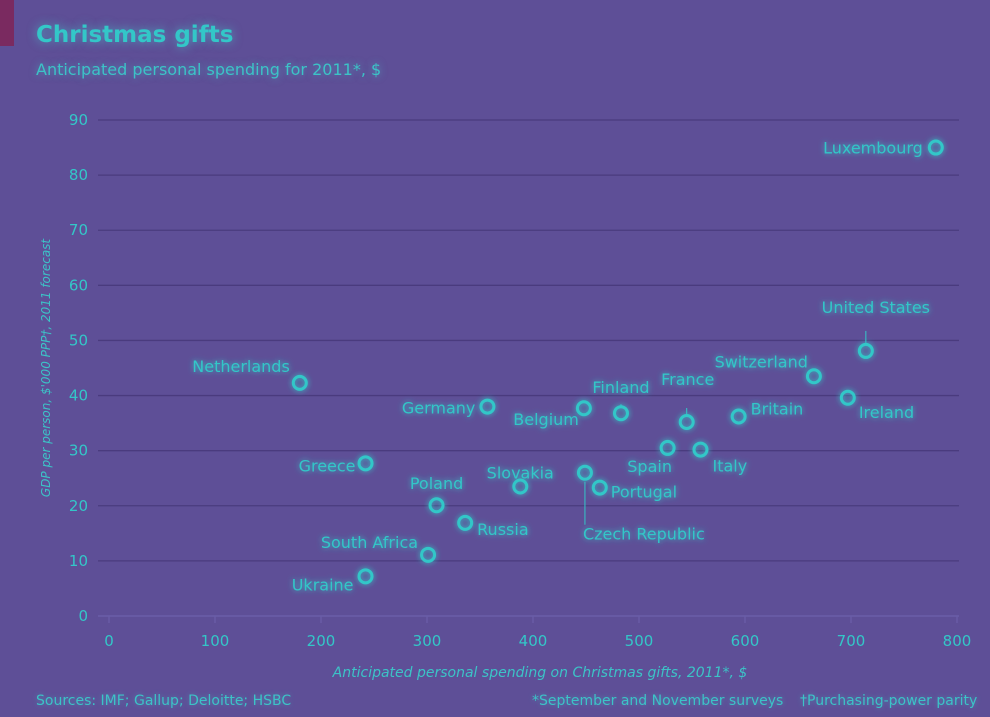 The width and height of the screenshot is (990, 717). I want to click on brand-tag, so click(7, 23).